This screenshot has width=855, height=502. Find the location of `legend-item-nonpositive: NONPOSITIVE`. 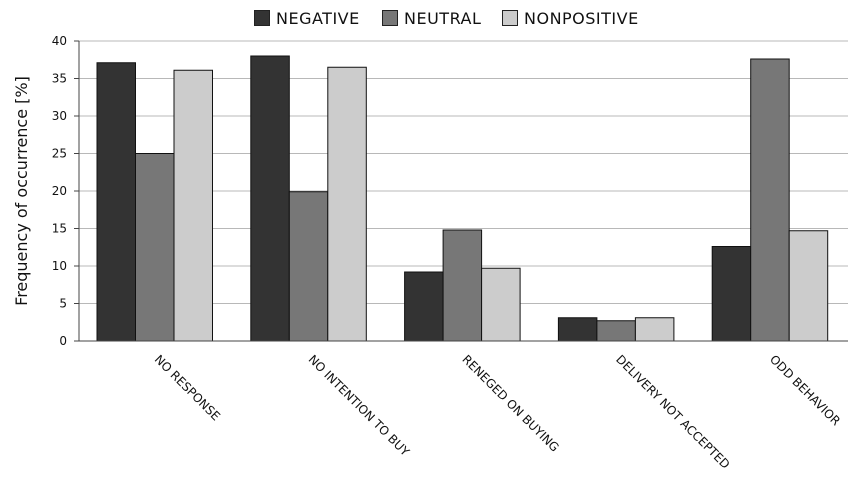

legend-item-nonpositive: NONPOSITIVE is located at coordinates (570, 18).